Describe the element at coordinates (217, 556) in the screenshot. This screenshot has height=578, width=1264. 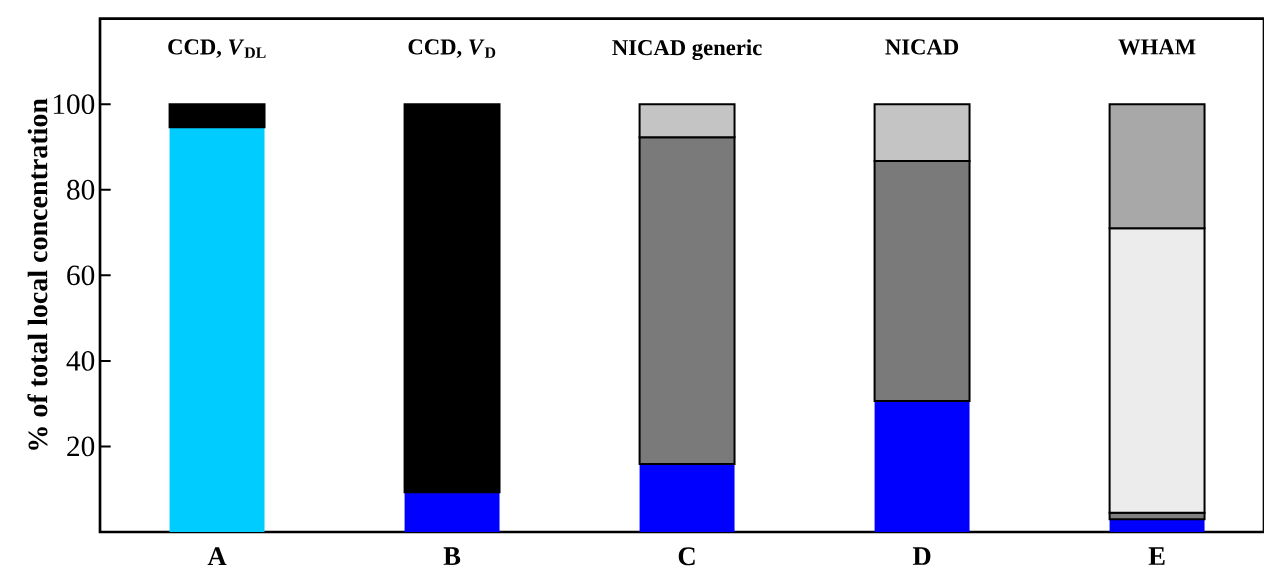
I see `x-tick-label: A` at that location.